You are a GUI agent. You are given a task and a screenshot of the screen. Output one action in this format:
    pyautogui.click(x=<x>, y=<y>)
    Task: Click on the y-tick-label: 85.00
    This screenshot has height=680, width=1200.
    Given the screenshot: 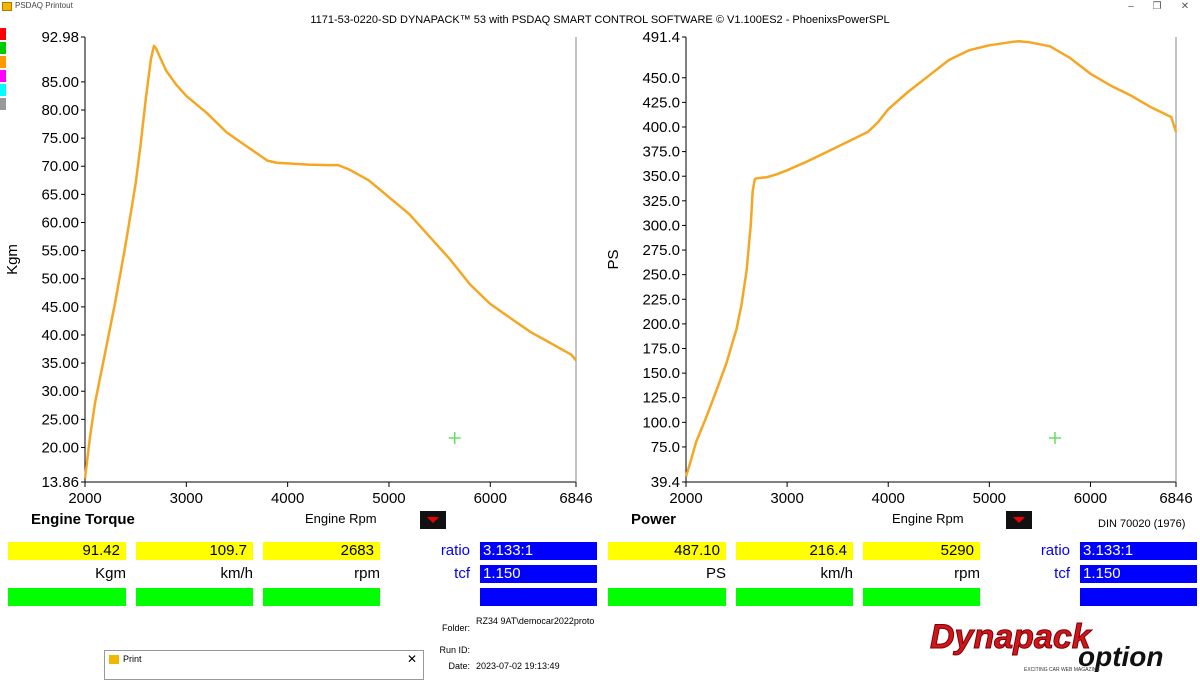 What is the action you would take?
    pyautogui.click(x=60, y=82)
    